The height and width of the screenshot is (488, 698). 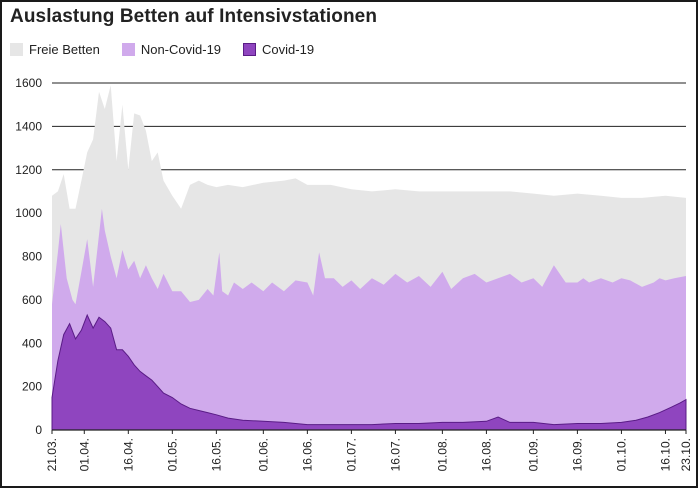 I want to click on x-tick-label-01-09-: 01.09., so click(x=533, y=454).